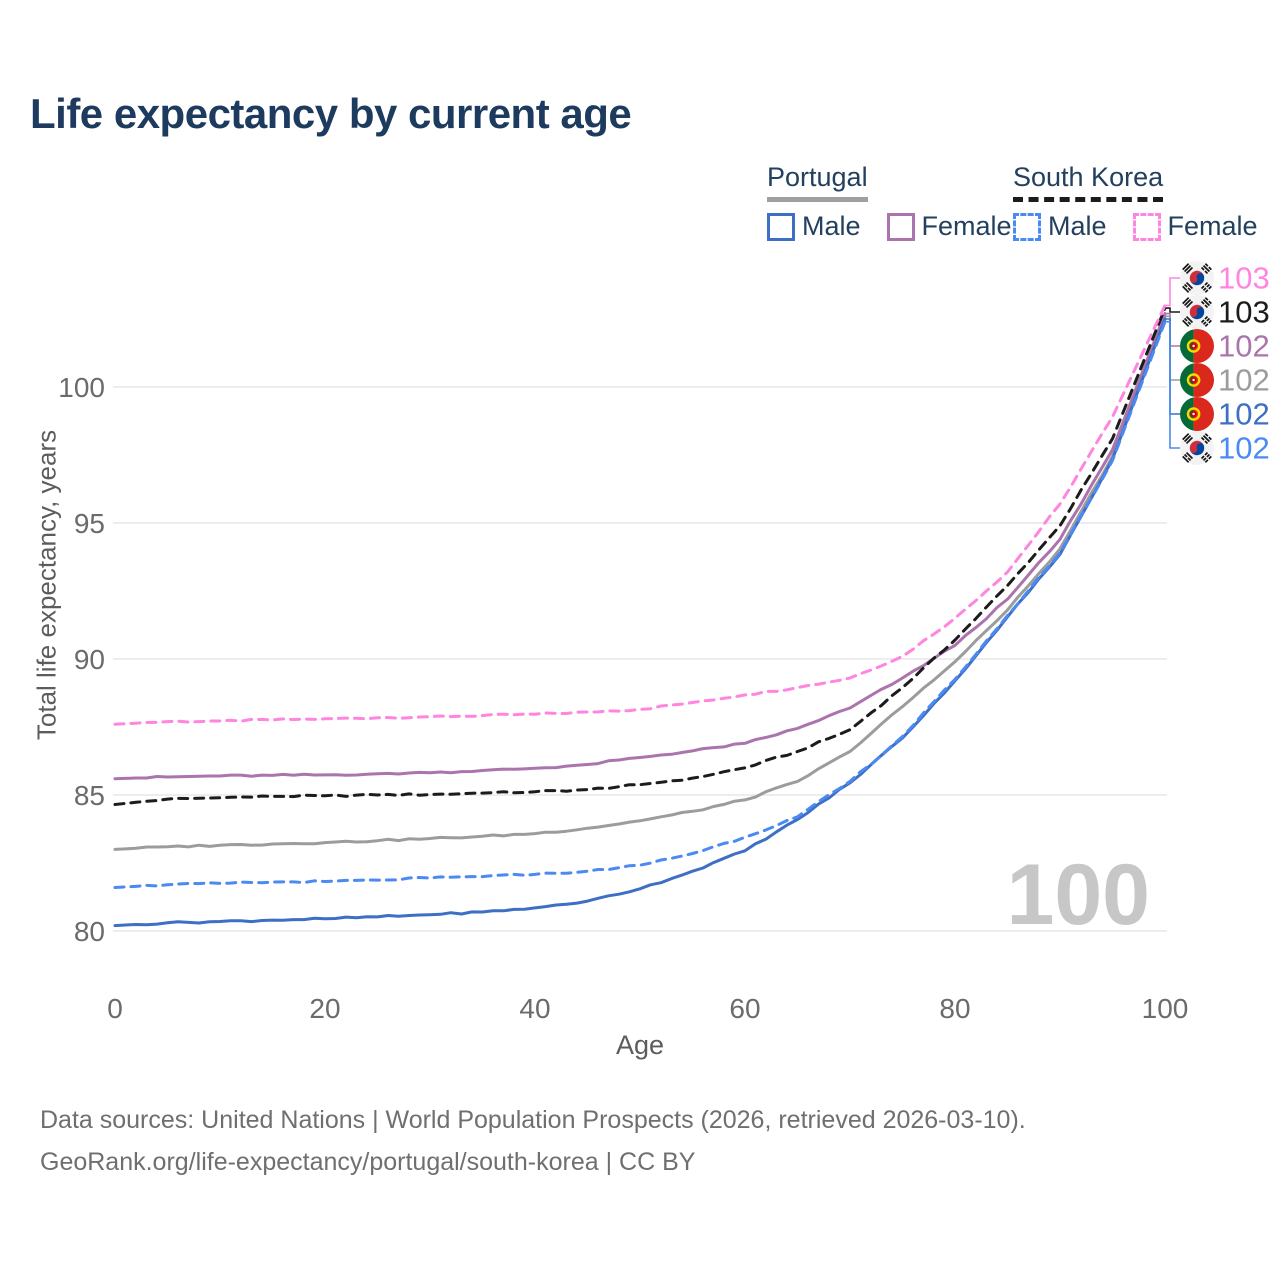  Describe the element at coordinates (81, 387) in the screenshot. I see `y-tick-label: 100` at that location.